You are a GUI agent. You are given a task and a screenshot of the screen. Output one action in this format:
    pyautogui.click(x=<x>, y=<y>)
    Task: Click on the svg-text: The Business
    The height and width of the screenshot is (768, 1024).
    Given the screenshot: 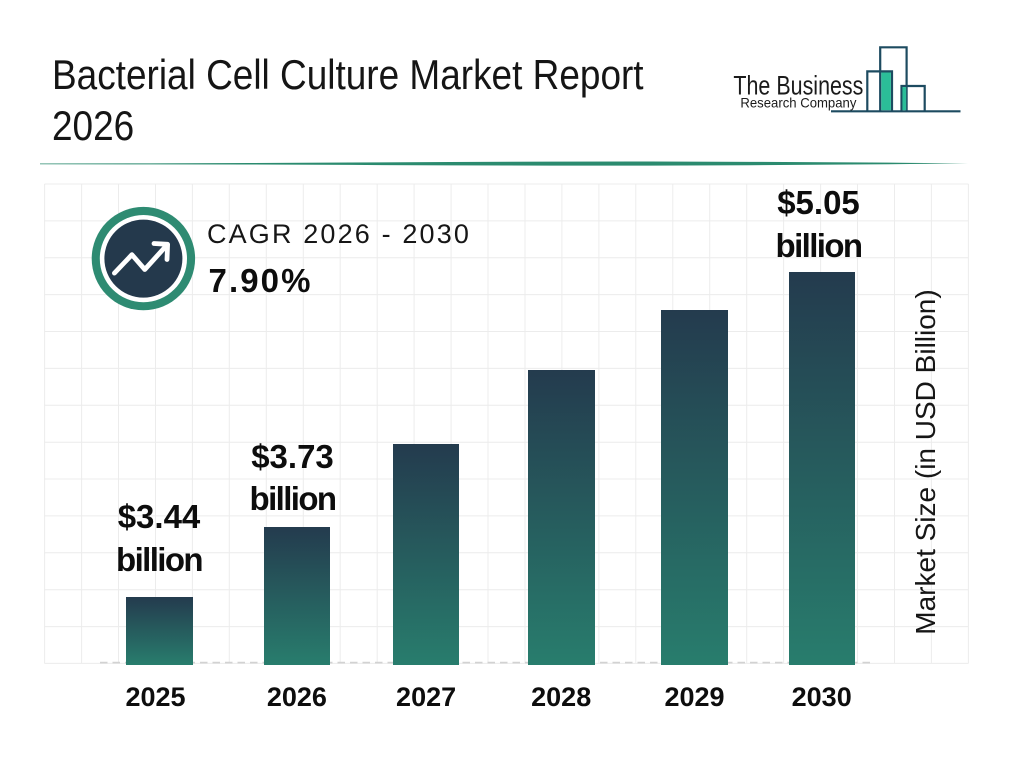 What is the action you would take?
    pyautogui.click(x=798, y=86)
    